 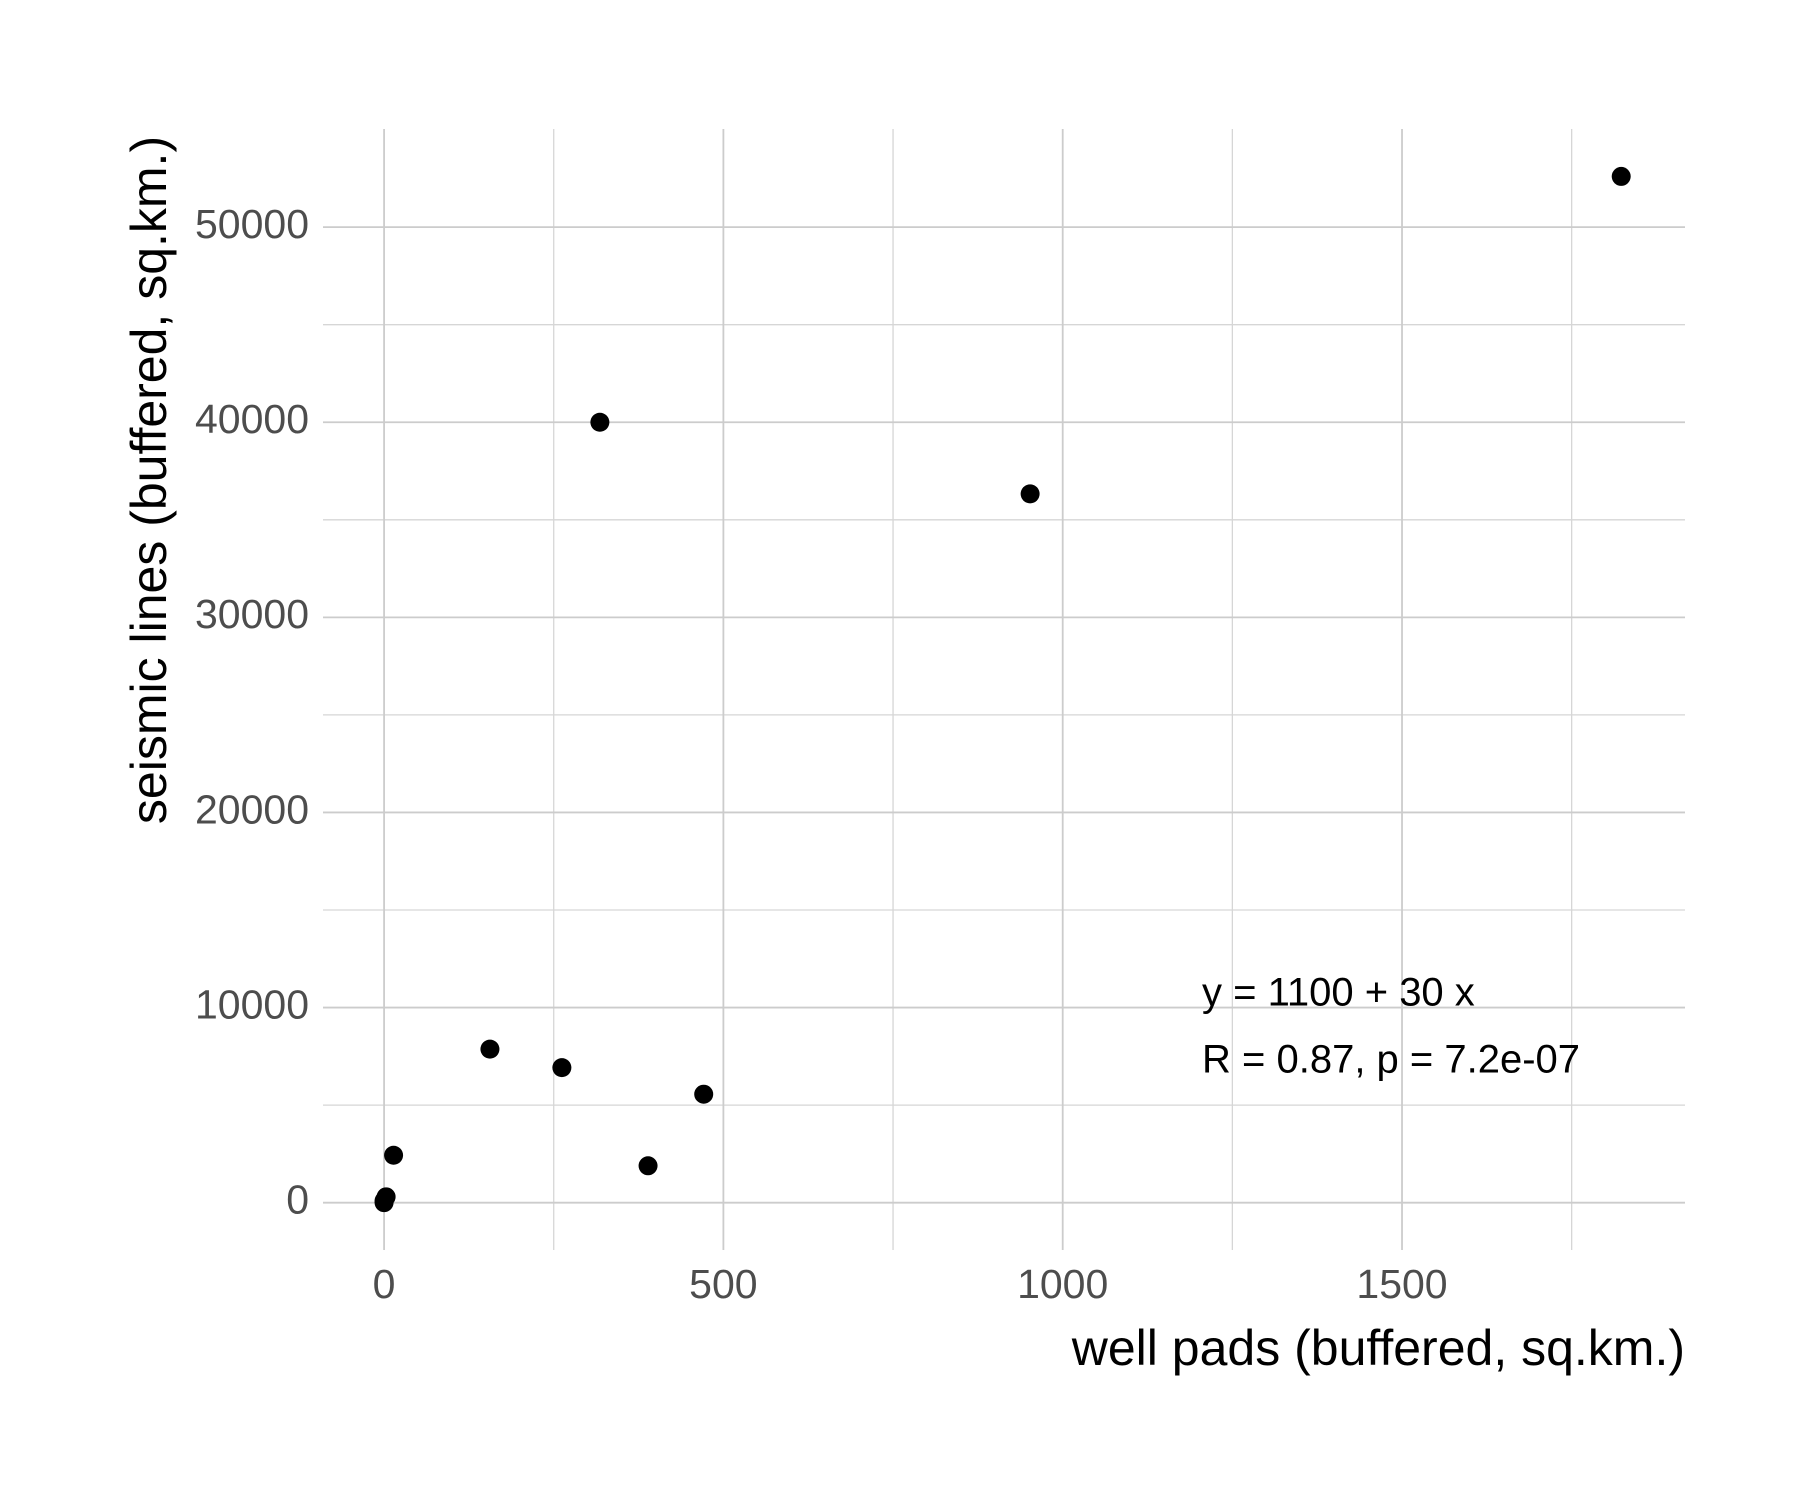 I want to click on y-axis-title: seismic lines (buffered, sq.km.), so click(x=149, y=480).